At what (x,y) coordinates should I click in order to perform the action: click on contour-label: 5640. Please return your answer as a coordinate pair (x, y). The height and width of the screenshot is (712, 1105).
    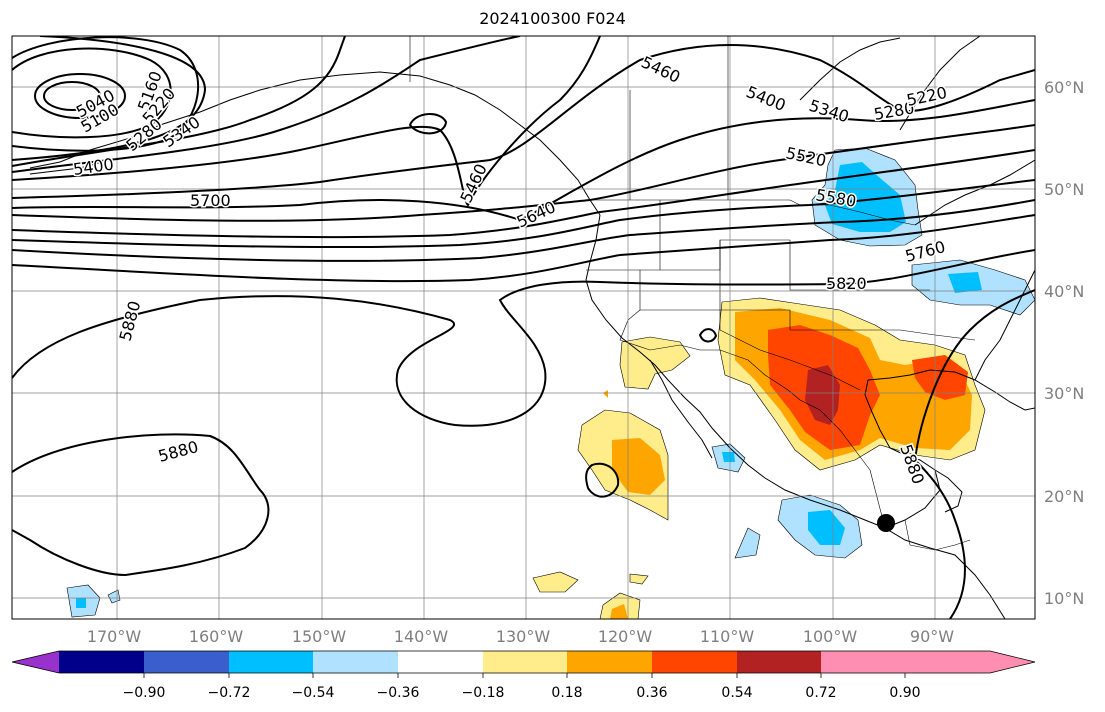
    Looking at the image, I should click on (536, 214).